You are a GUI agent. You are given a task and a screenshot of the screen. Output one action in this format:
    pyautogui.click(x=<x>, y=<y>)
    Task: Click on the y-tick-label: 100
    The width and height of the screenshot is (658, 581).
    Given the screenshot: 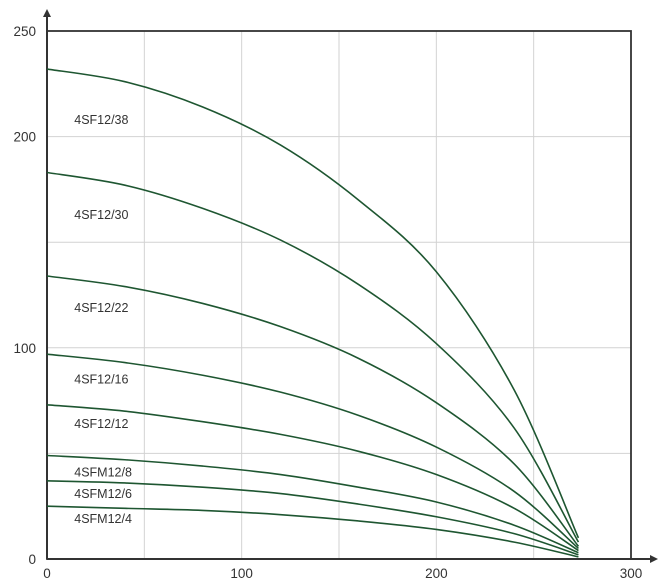 What is the action you would take?
    pyautogui.click(x=24, y=348)
    